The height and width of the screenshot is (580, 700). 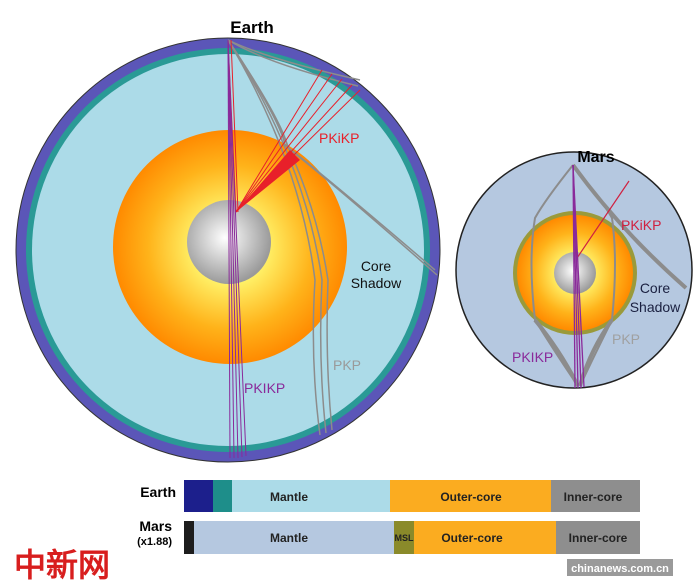 I want to click on earth-pkikp-label: PKIKP, so click(x=264, y=388).